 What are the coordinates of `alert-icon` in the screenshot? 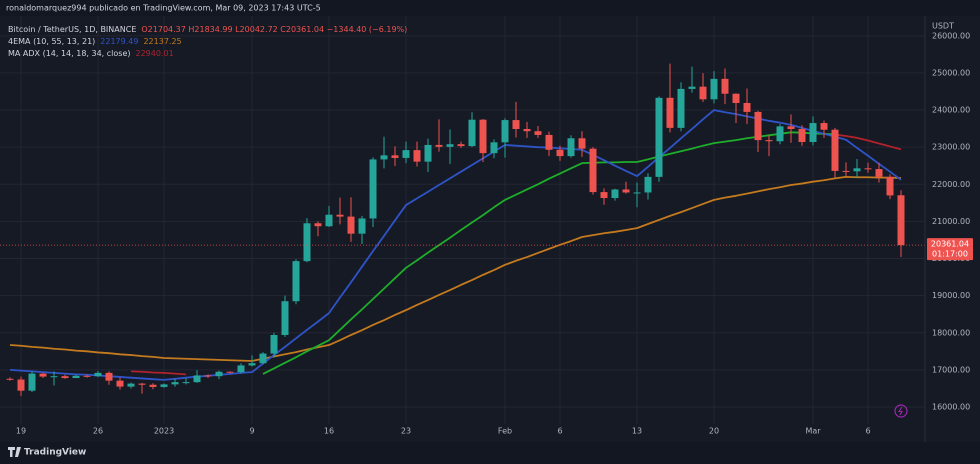 It's located at (901, 411).